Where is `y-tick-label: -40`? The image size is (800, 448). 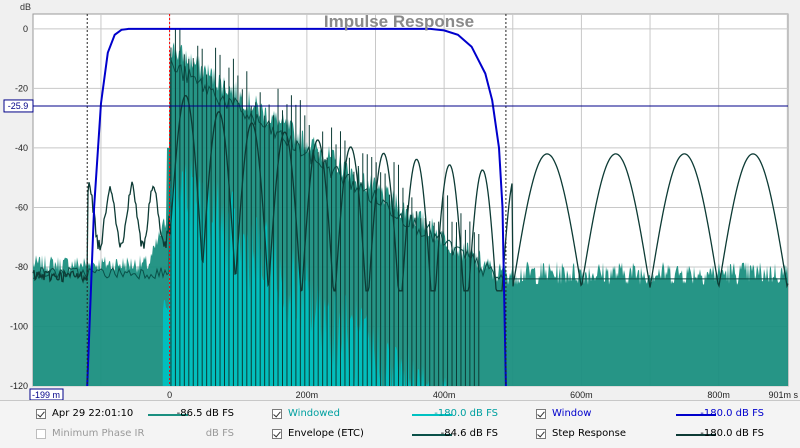 y-tick-label: -40 is located at coordinates (21, 148).